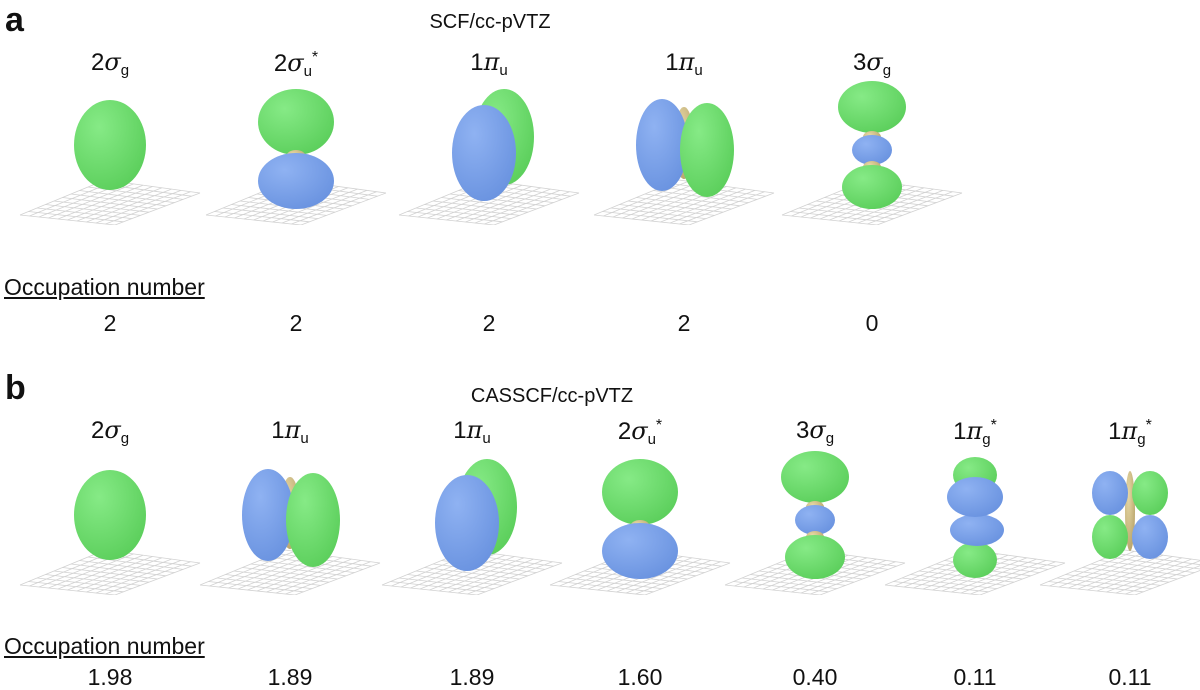  I want to click on panel-b-occupation-title: Occupation number, so click(104, 646).